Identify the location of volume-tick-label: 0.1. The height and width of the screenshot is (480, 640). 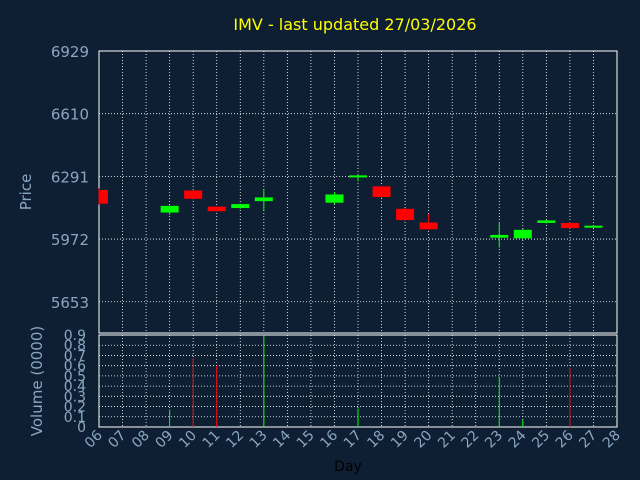
(75, 418).